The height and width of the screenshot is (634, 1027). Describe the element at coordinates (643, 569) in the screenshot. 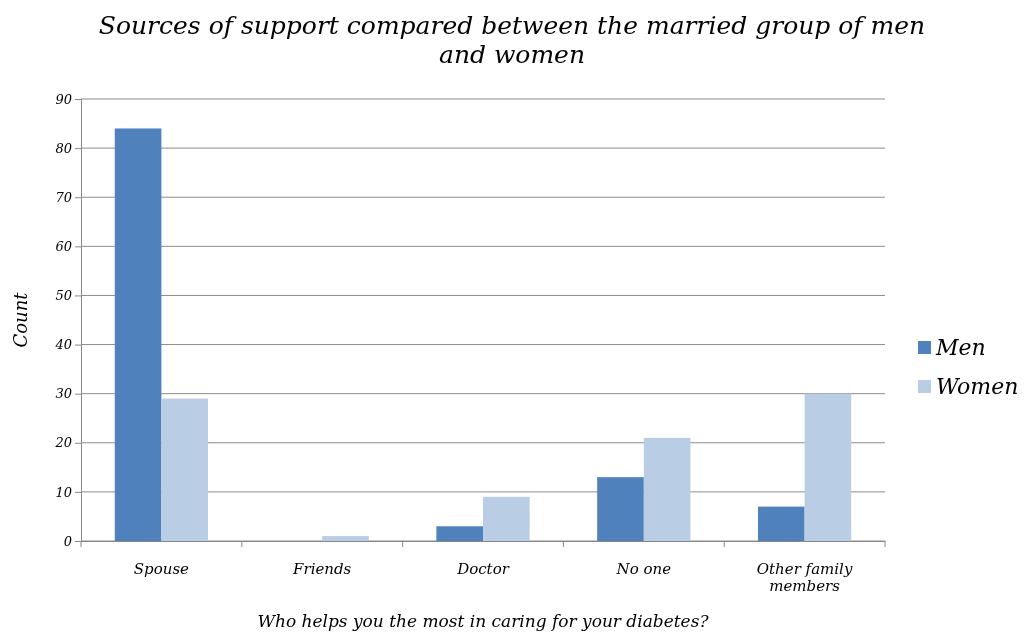

I see `x-tick-label: No one` at that location.